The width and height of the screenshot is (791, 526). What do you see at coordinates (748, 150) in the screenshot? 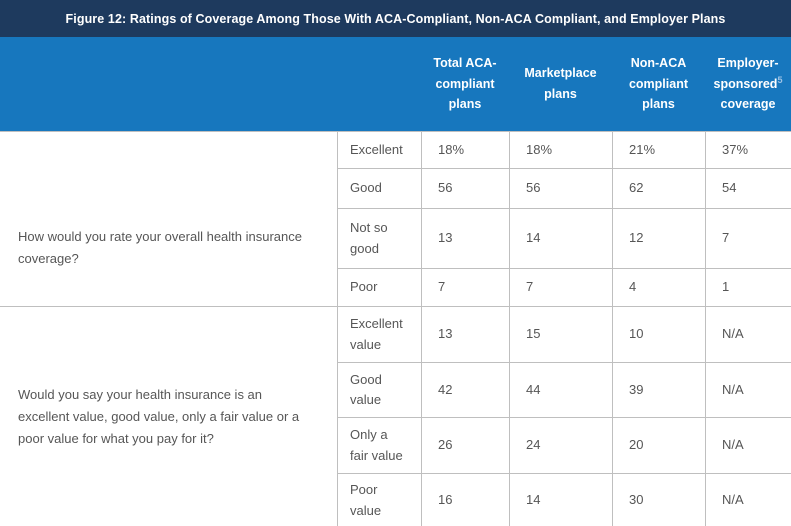
I see `value-cell: 37%` at bounding box center [748, 150].